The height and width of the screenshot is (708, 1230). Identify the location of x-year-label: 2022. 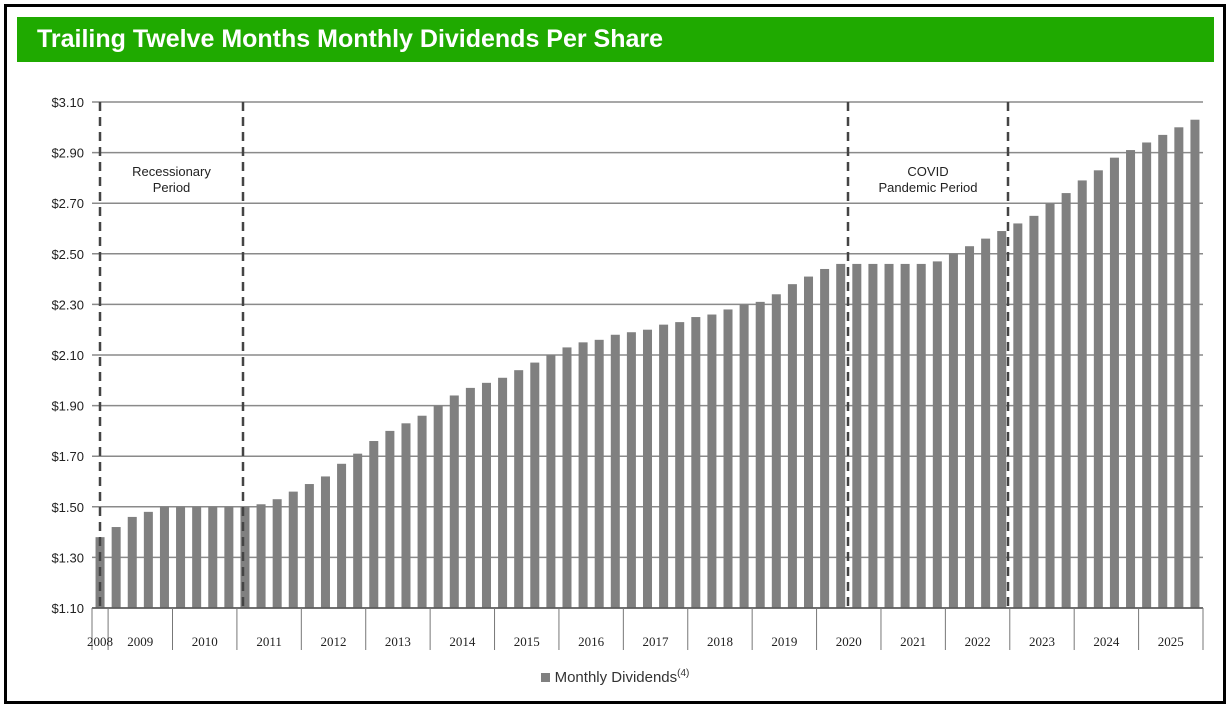
(978, 641).